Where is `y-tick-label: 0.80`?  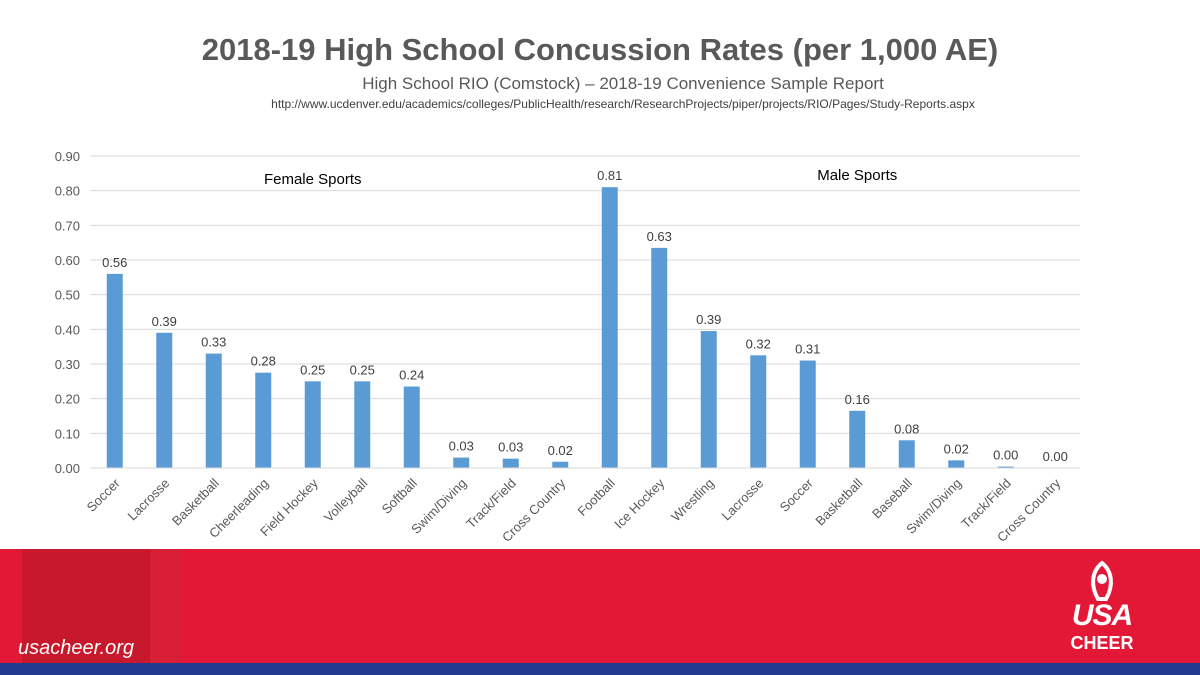 y-tick-label: 0.80 is located at coordinates (67, 191).